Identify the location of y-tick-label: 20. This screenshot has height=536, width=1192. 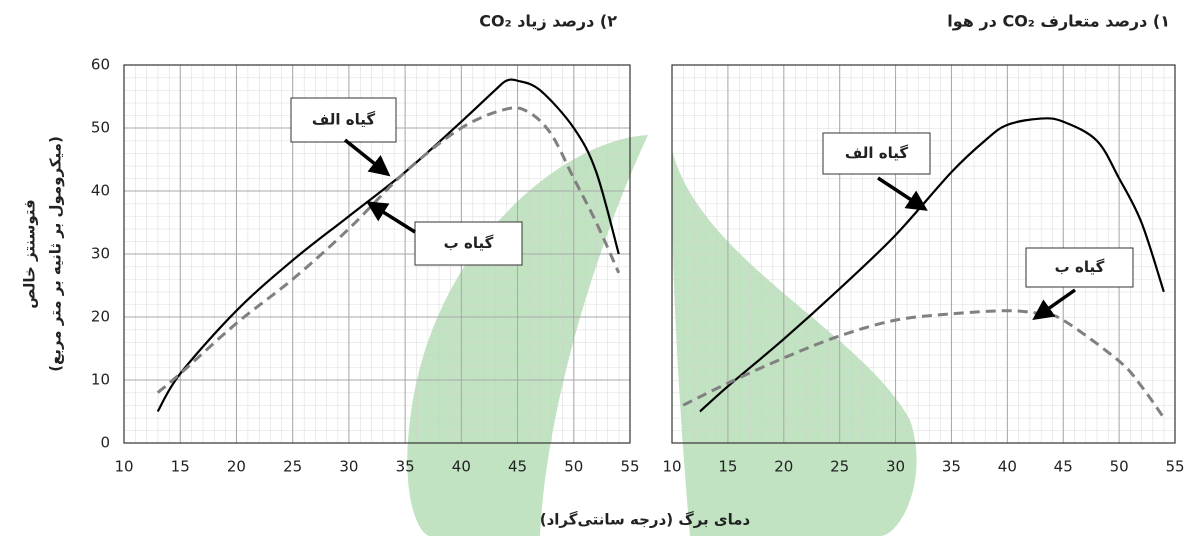
(100, 317).